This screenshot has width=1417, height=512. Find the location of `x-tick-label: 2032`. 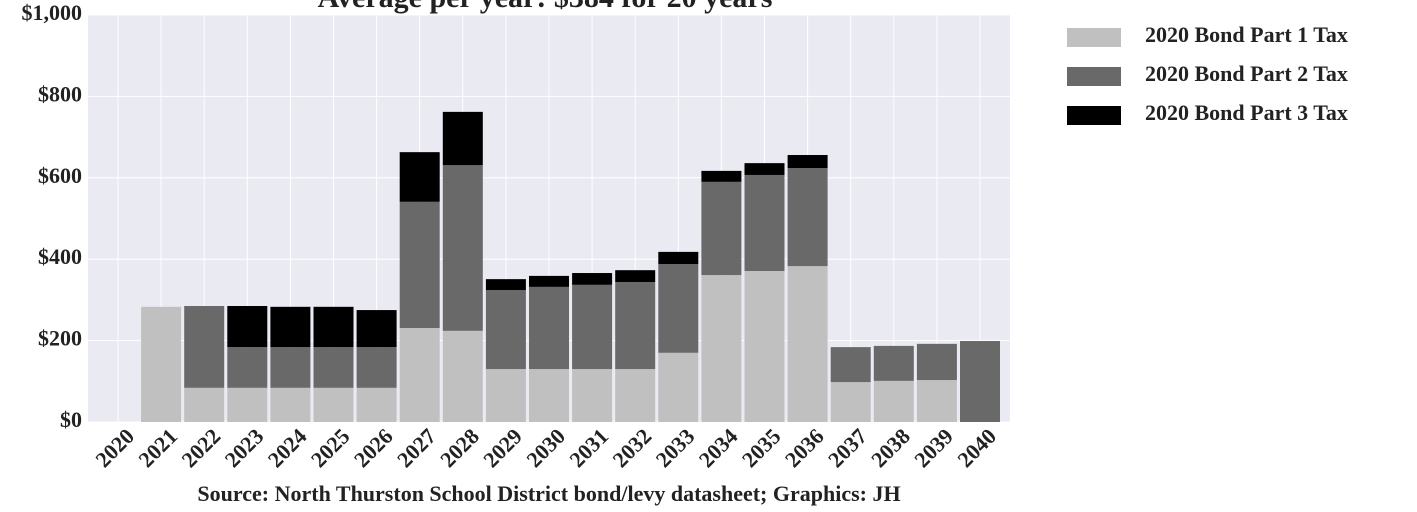

x-tick-label: 2032 is located at coordinates (632, 447).